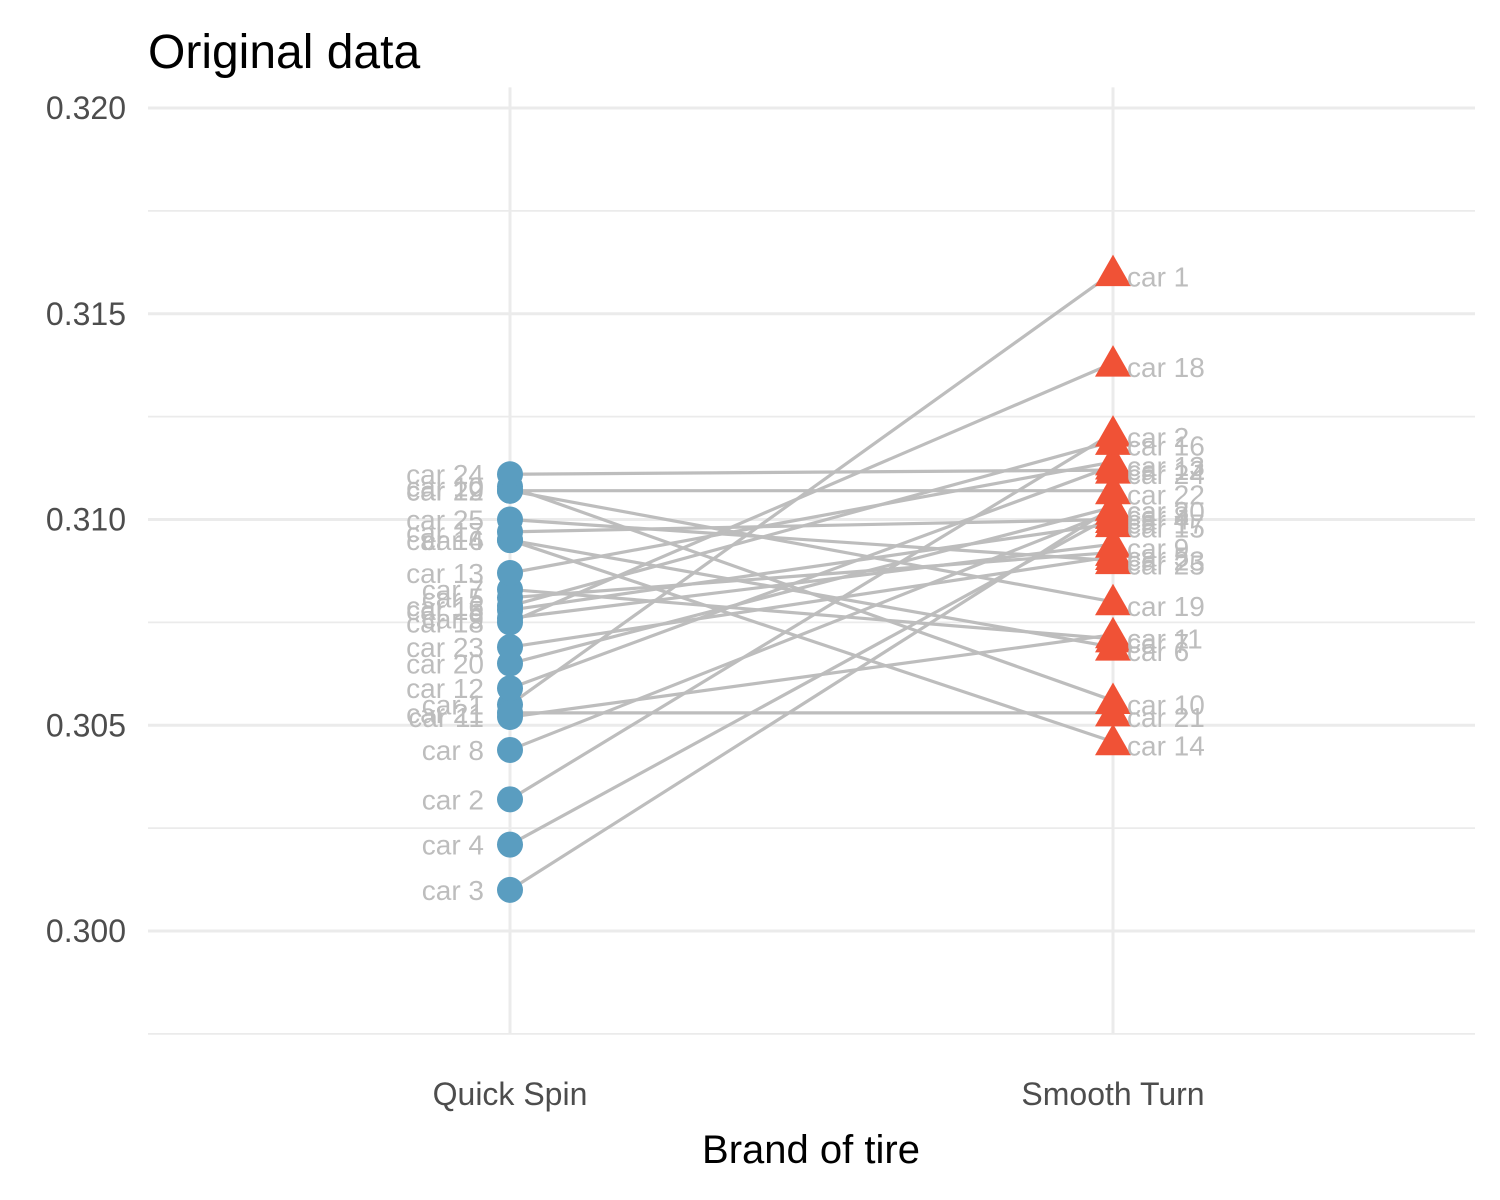 This screenshot has height=1200, width=1500. What do you see at coordinates (1166, 606) in the screenshot?
I see `smooth-turn-car-label: car 19` at bounding box center [1166, 606].